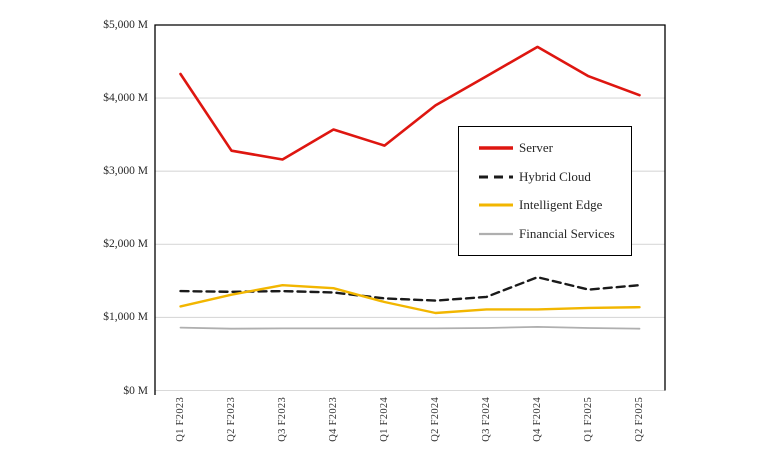  What do you see at coordinates (333, 419) in the screenshot?
I see `x-axis-tick-text: Q4 F2023` at bounding box center [333, 419].